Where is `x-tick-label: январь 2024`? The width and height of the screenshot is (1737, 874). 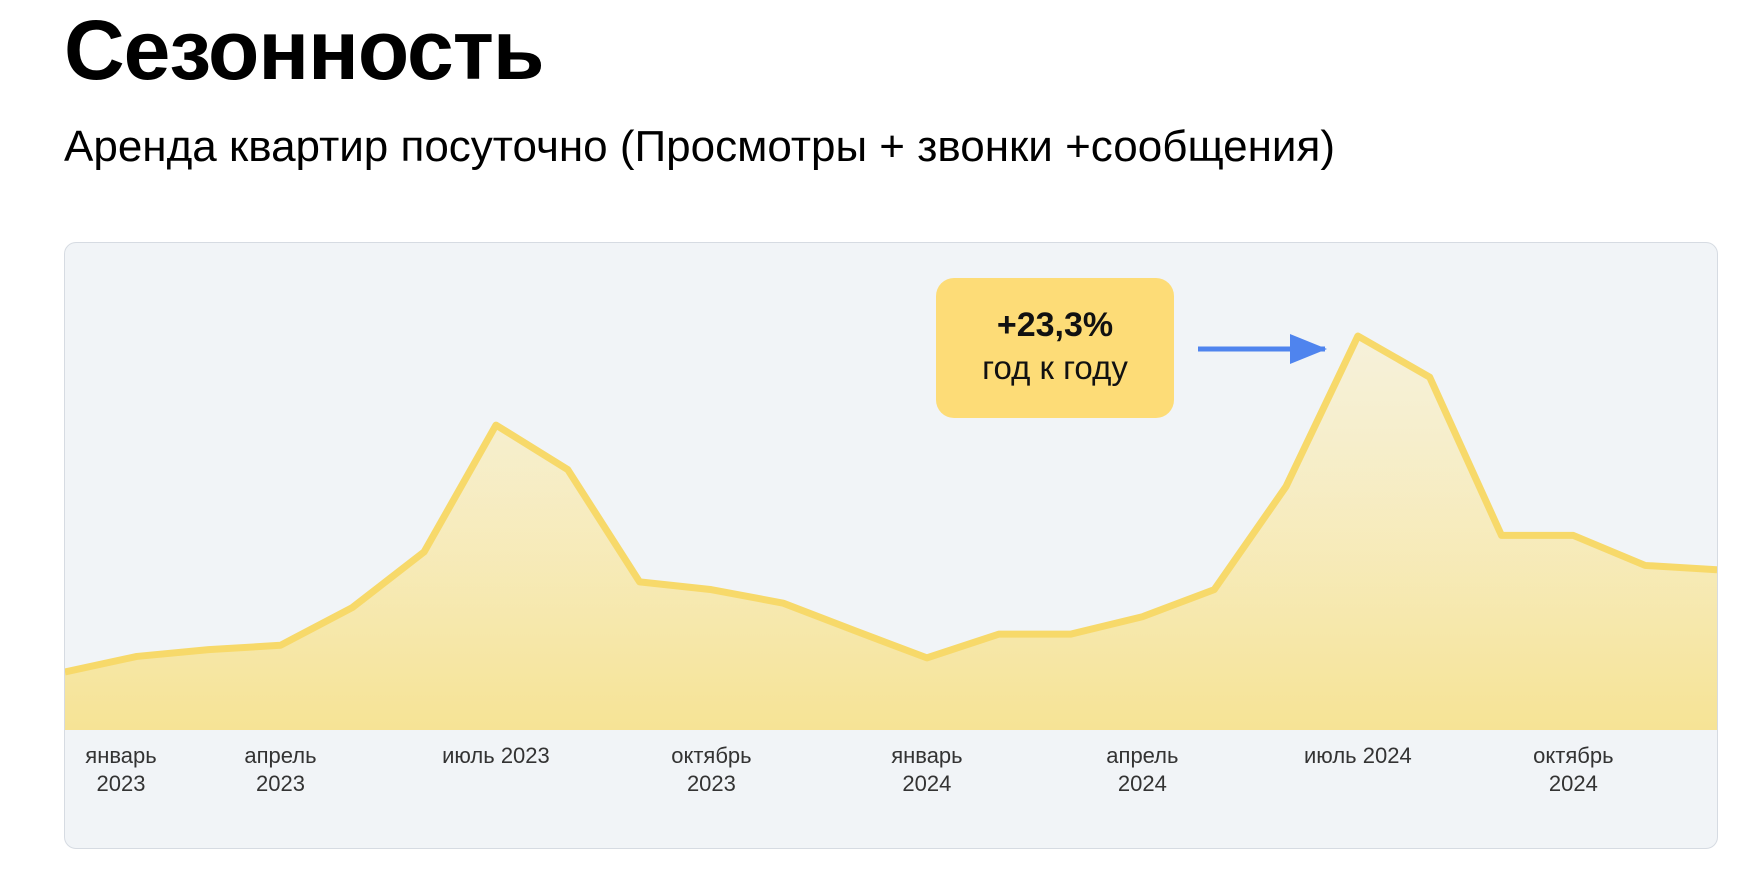 x-tick-label: январь 2024 is located at coordinates (927, 769).